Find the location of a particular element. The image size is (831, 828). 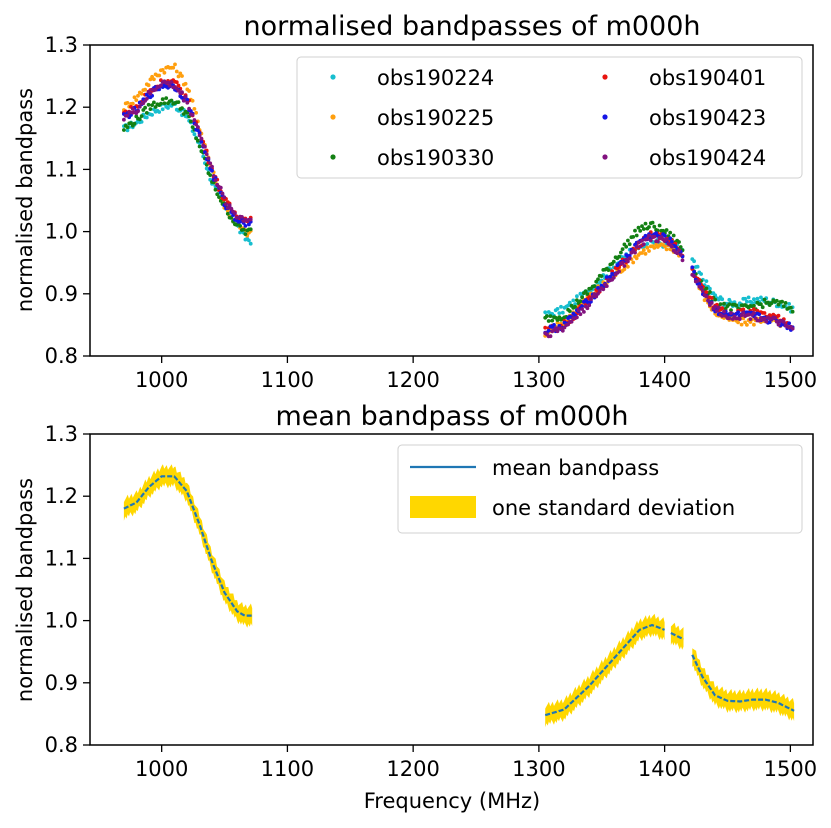

top-x-tick-label: 1000 is located at coordinates (161, 380).